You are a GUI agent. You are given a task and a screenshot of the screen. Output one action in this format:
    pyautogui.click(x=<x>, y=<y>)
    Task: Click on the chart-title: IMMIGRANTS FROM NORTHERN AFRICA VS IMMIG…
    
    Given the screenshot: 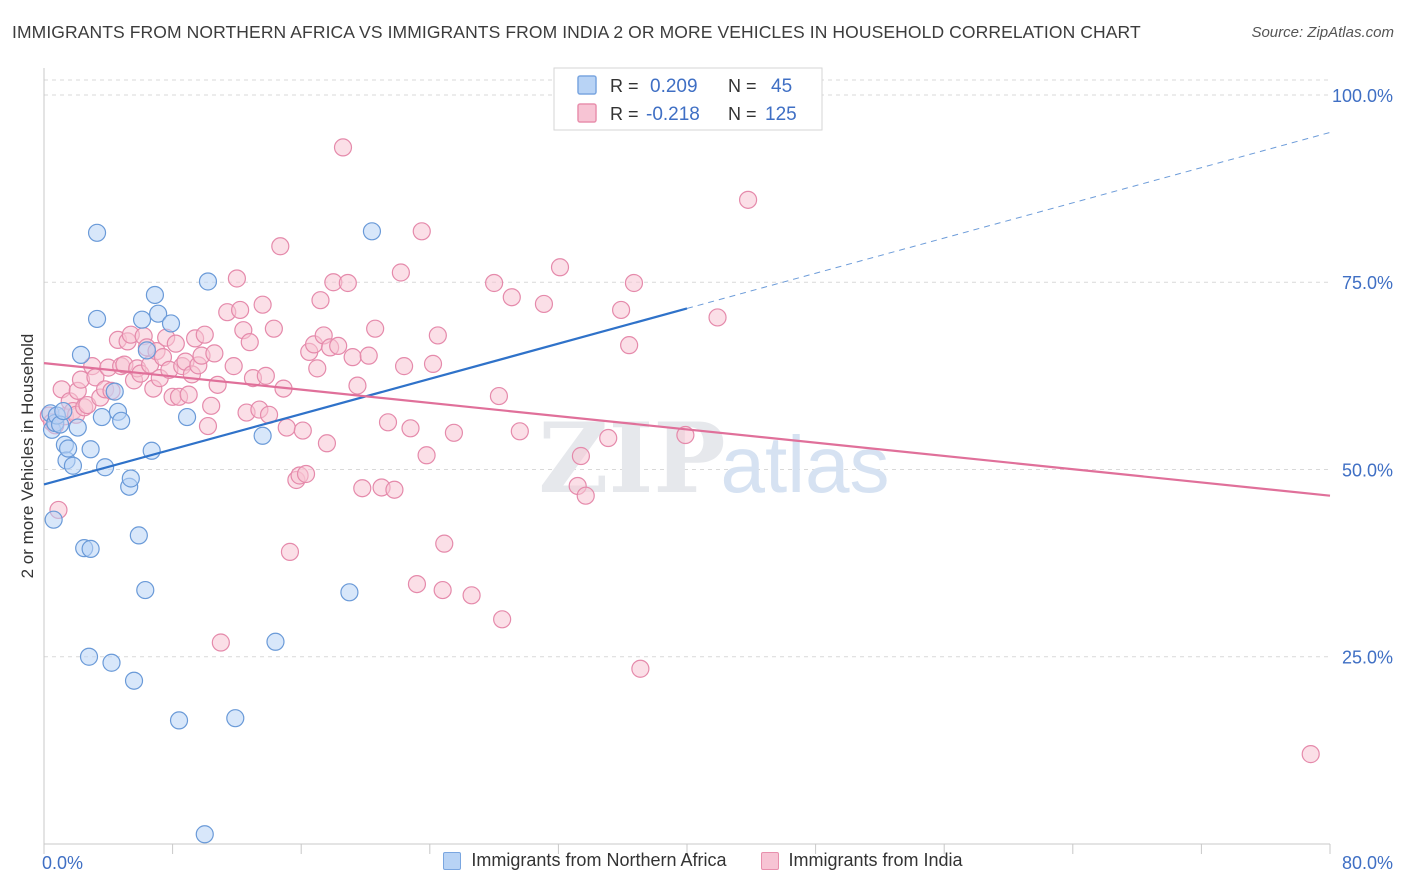 What is the action you would take?
    pyautogui.click(x=576, y=32)
    